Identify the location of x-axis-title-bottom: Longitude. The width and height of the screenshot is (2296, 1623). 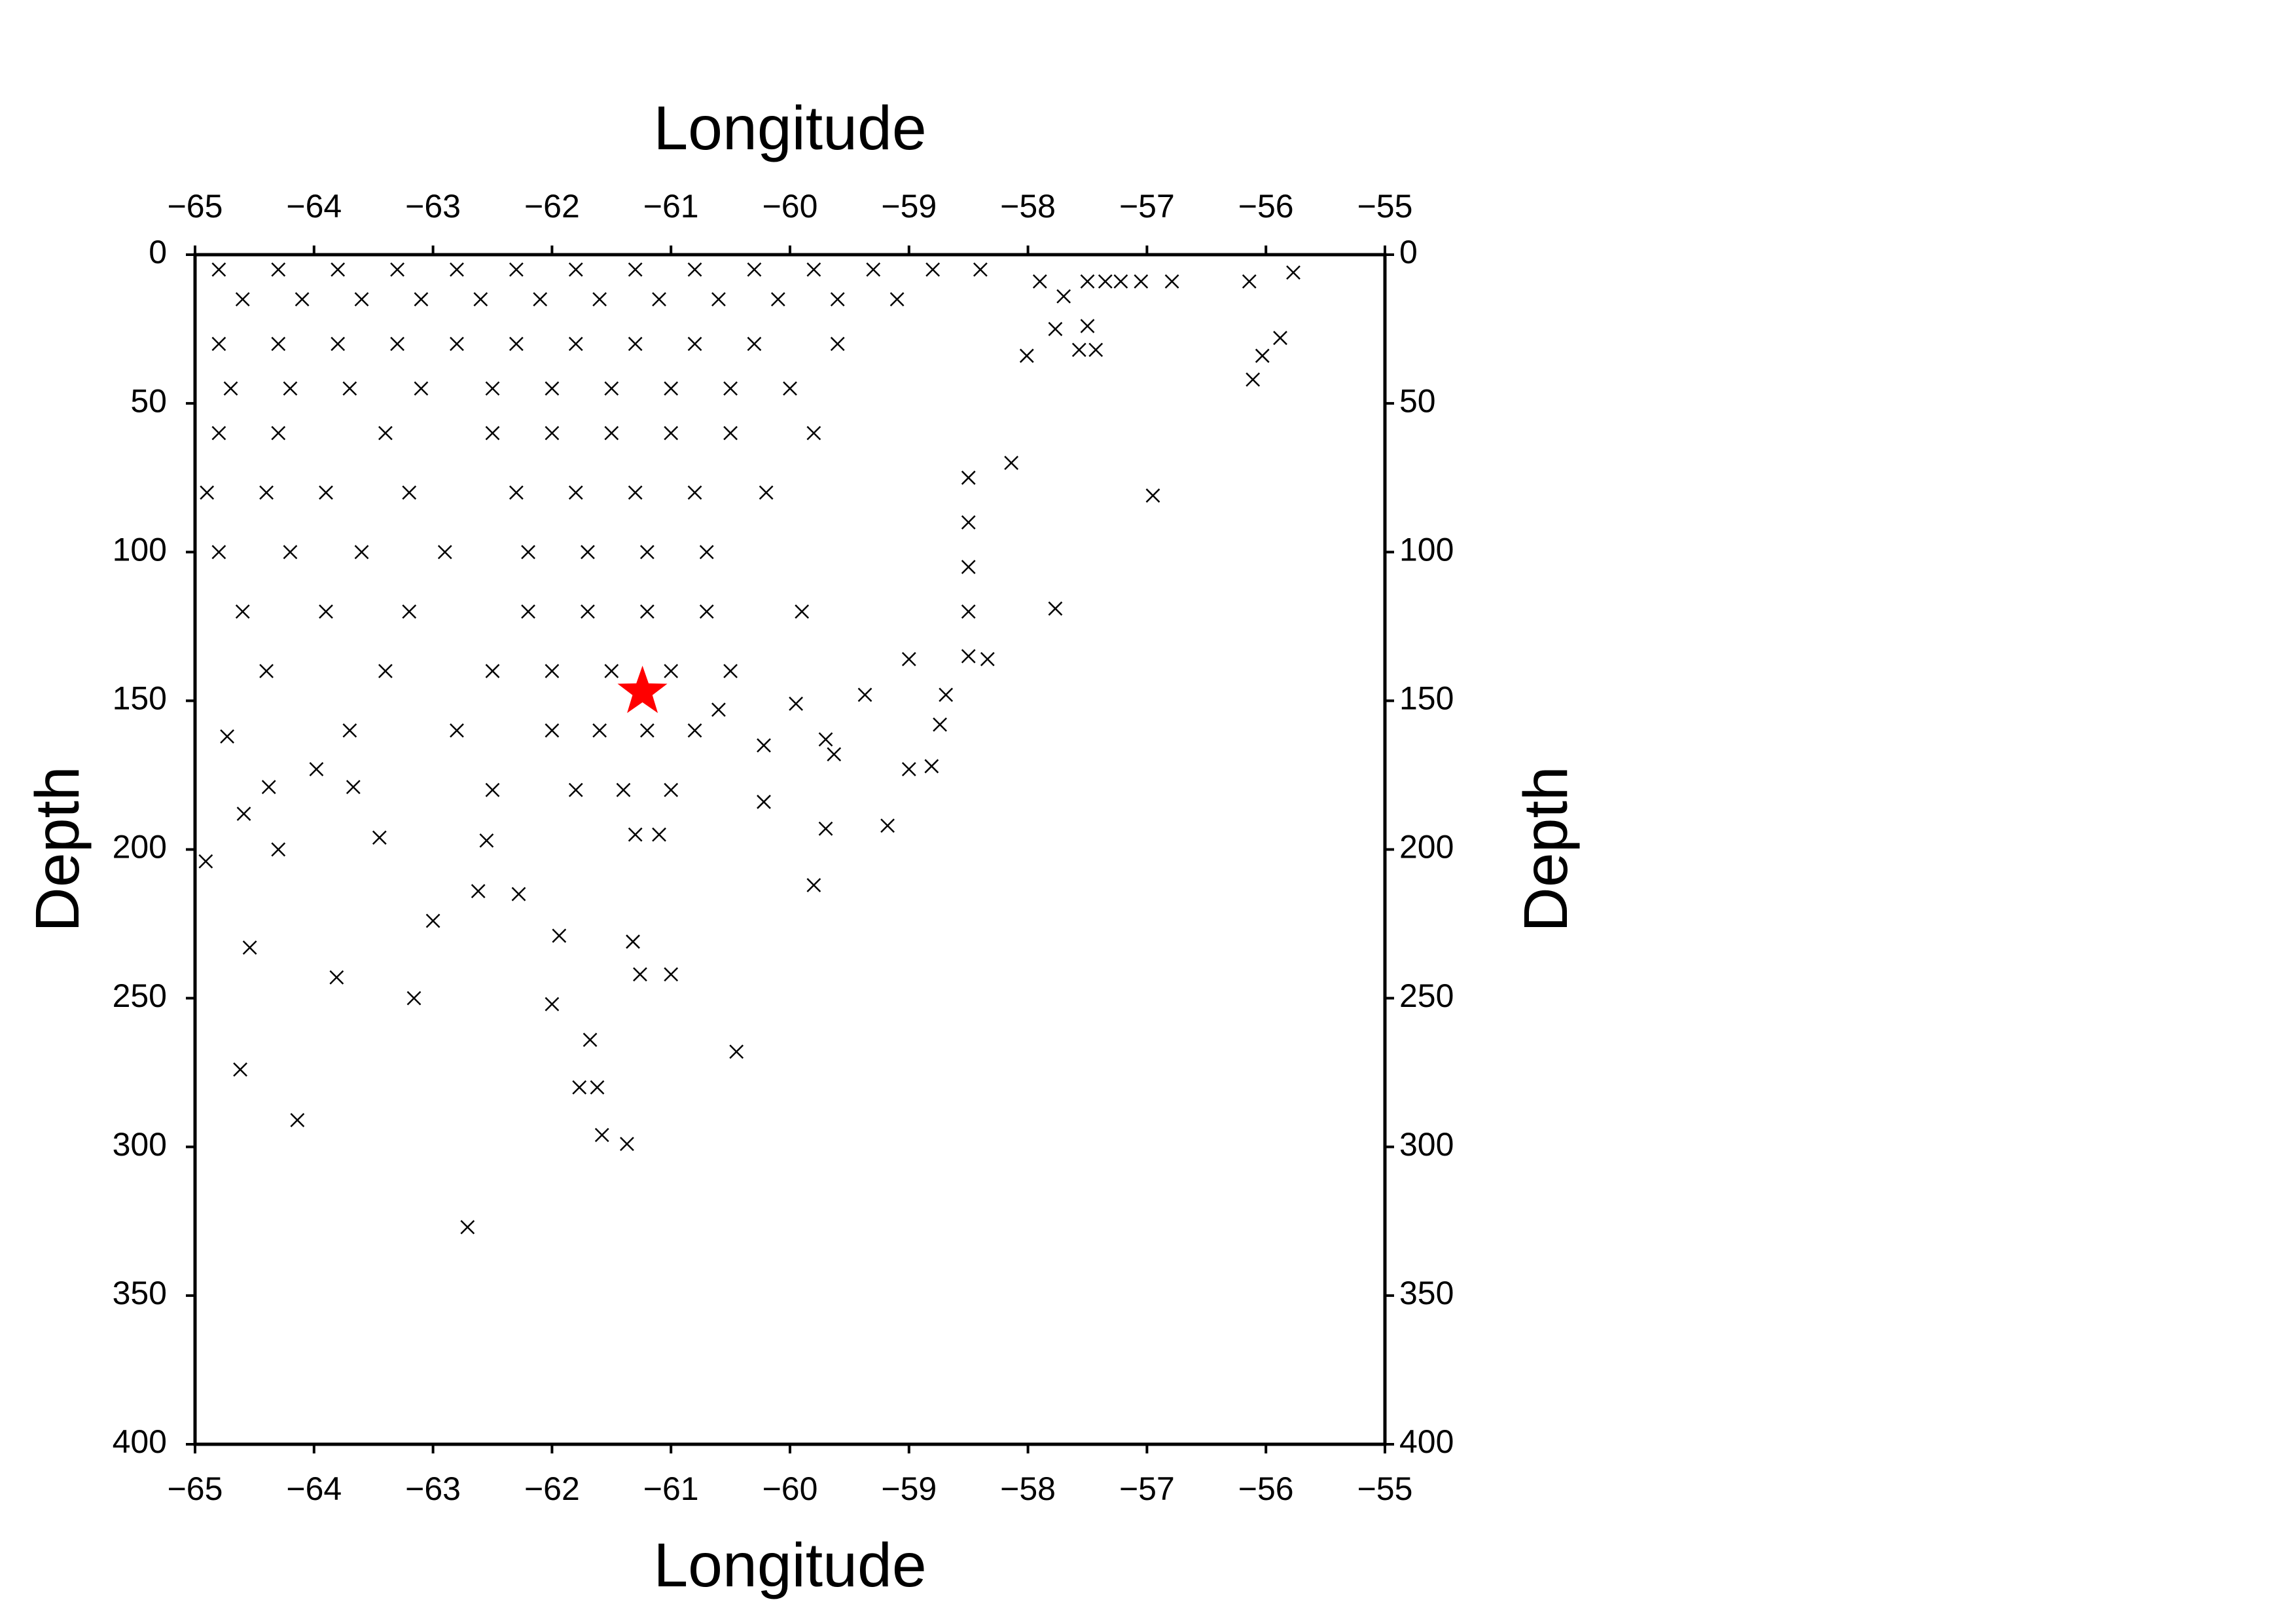
(789, 1565).